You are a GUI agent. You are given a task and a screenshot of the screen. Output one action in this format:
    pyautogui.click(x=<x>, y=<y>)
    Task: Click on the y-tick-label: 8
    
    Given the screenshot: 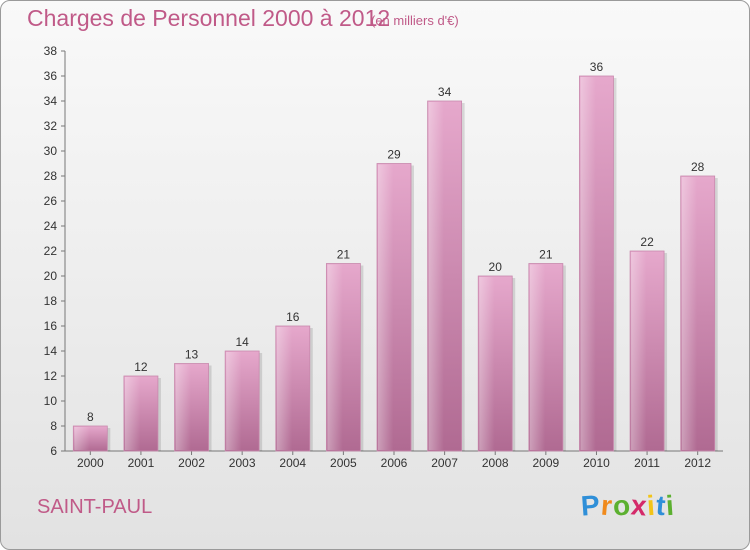 What is the action you would take?
    pyautogui.click(x=53, y=426)
    